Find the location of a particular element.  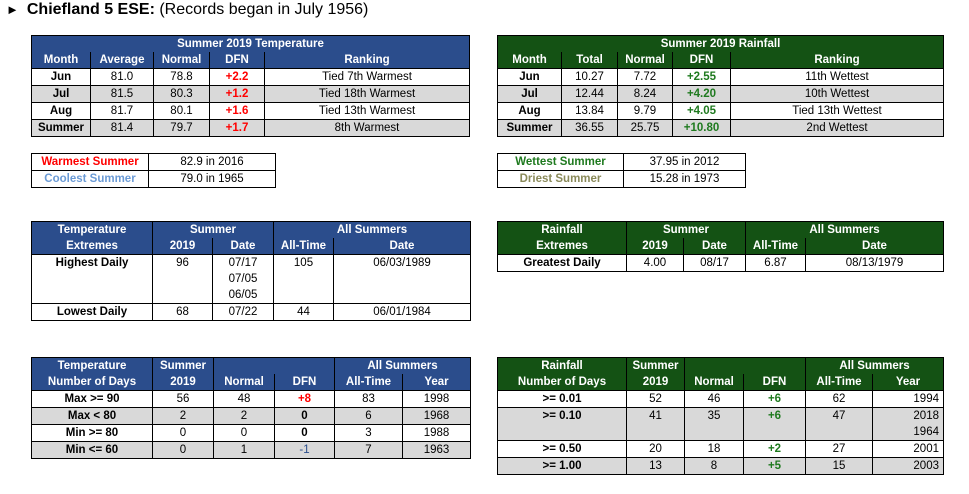

table-title: Summer 2019 Rainfall is located at coordinates (720, 43).